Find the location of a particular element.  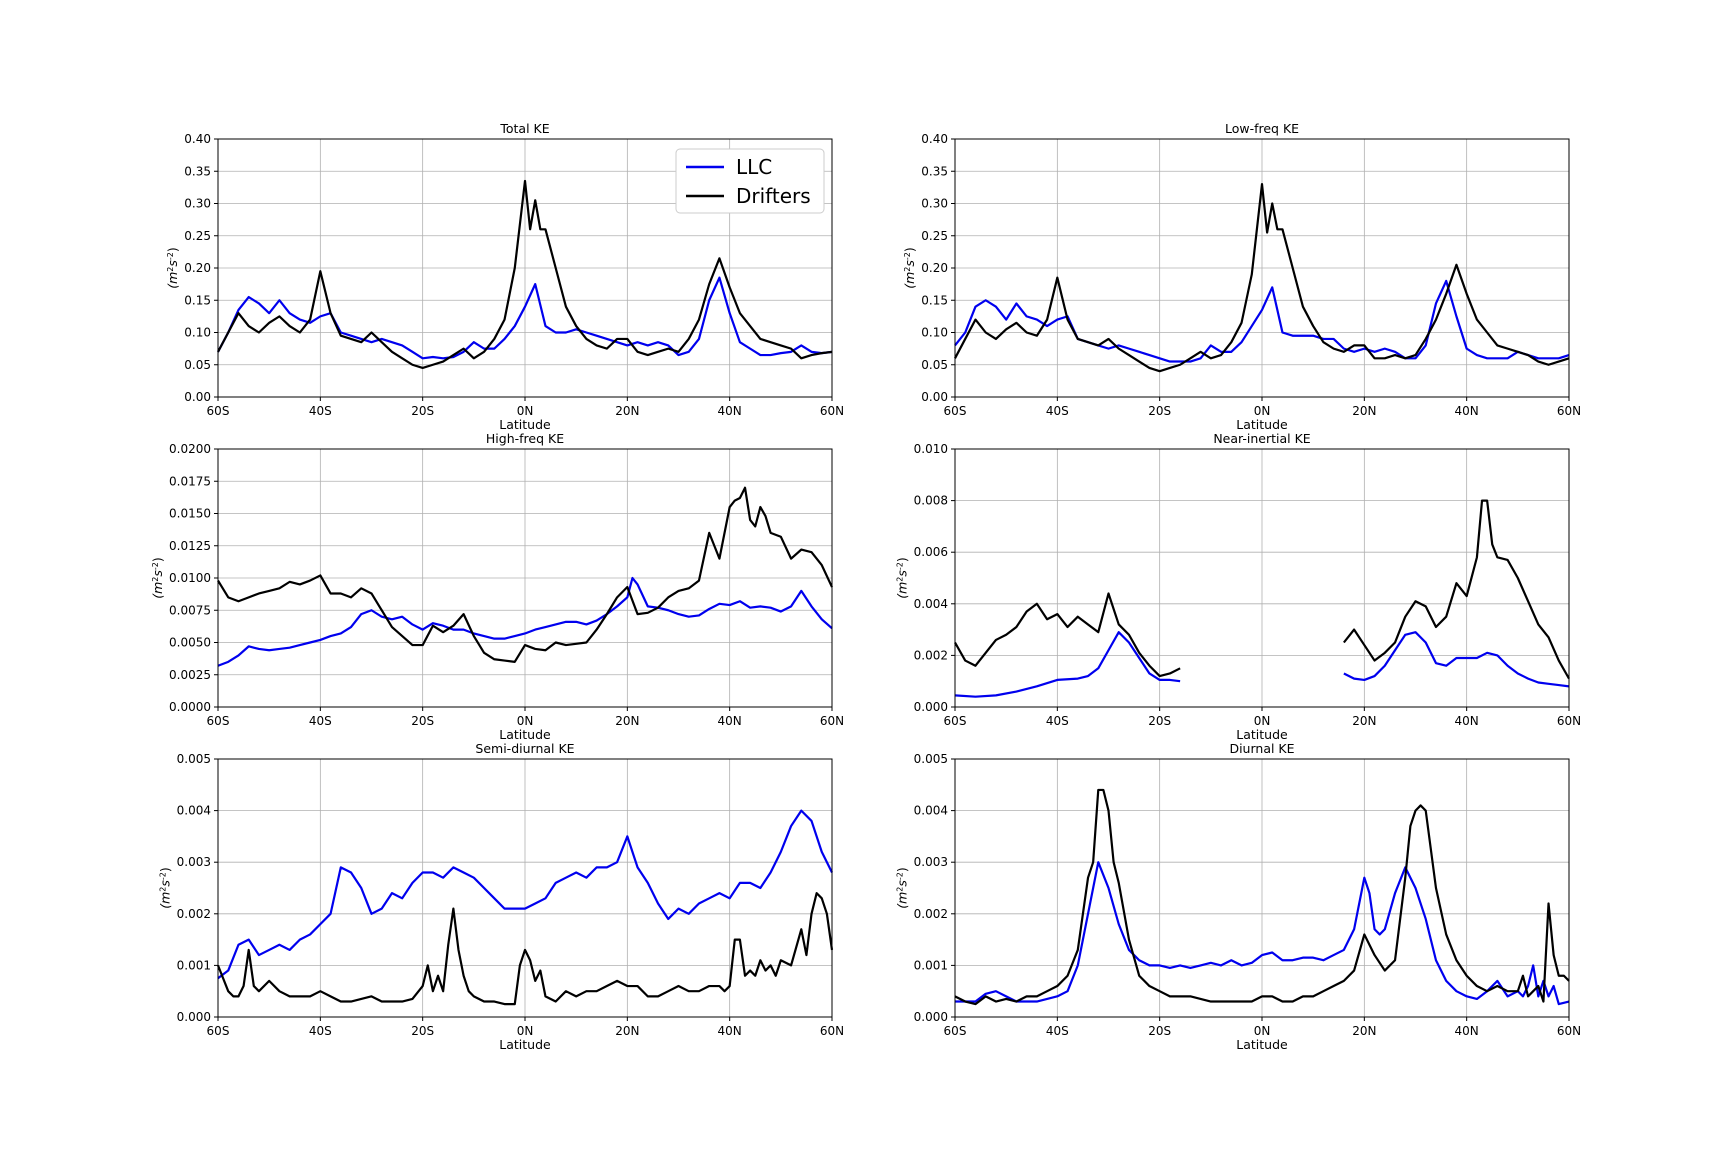

y-tick-label: 0.000 is located at coordinates (931, 1017).